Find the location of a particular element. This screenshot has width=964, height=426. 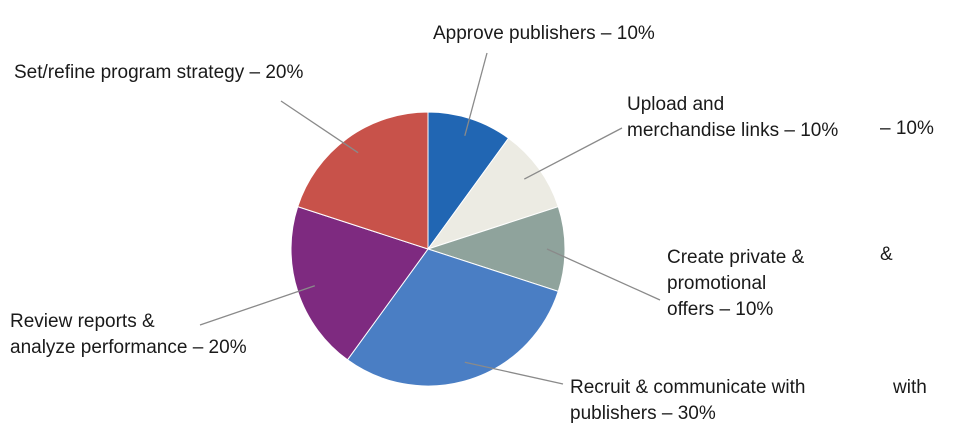

slice-label-5-line-0: Set/refine program strategy – 20% is located at coordinates (158, 72).